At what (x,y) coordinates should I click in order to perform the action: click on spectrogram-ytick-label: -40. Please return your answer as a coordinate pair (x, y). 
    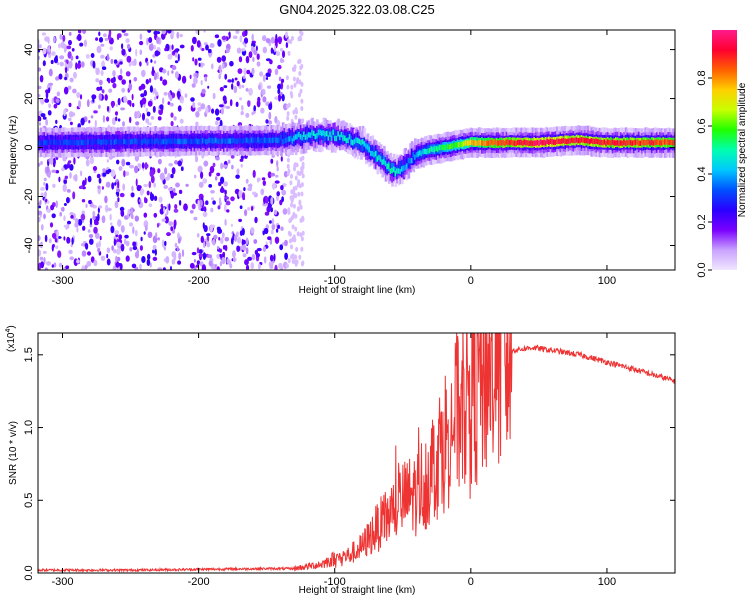
    Looking at the image, I should click on (29, 246).